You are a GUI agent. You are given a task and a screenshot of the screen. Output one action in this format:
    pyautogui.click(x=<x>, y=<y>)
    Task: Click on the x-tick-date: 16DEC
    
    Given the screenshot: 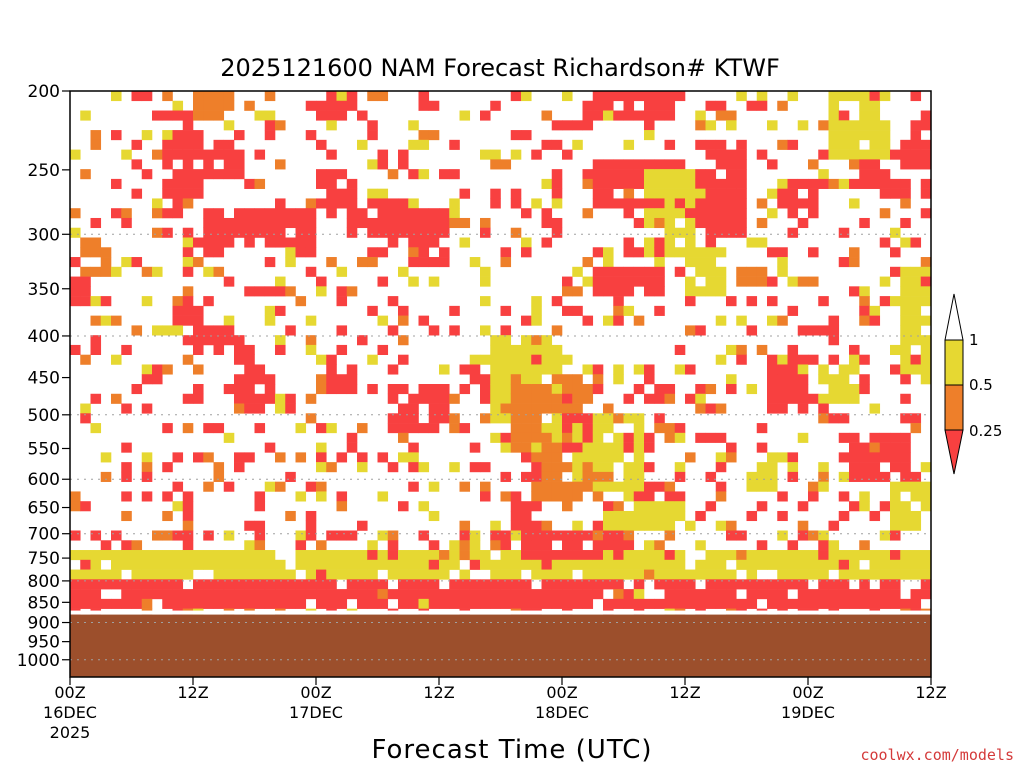 What is the action you would take?
    pyautogui.click(x=70, y=712)
    